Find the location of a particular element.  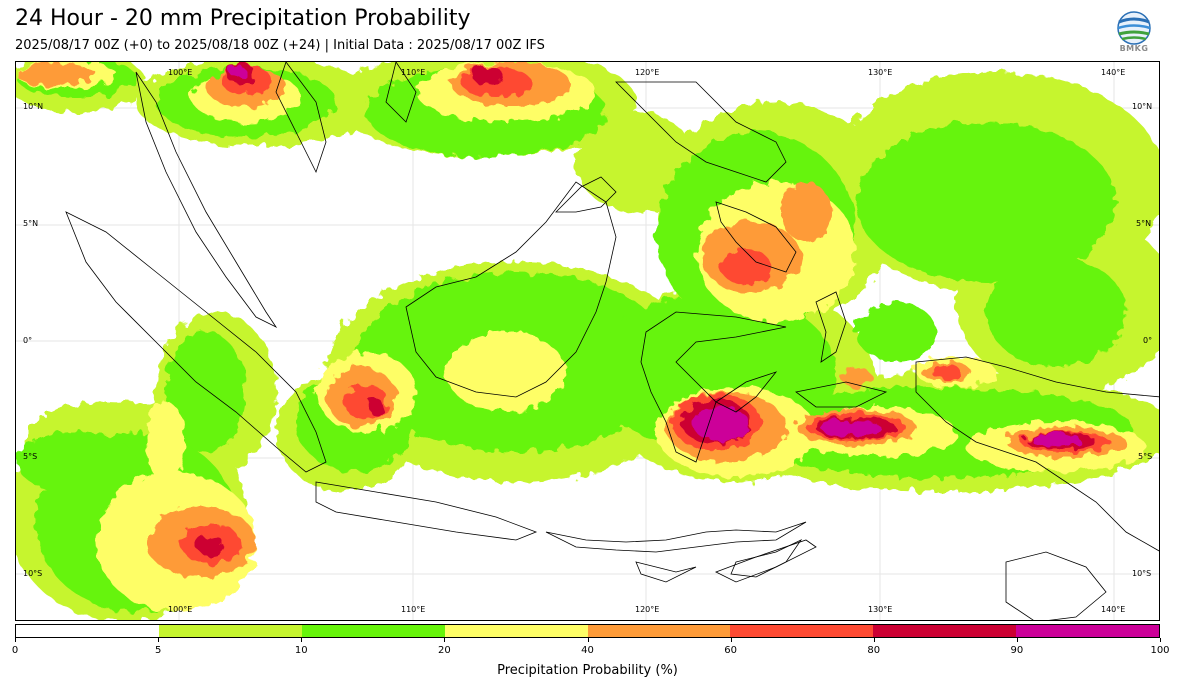

colorbar-ticks: 0 5 10 20 40 60 80 90 100 is located at coordinates (591, 649).